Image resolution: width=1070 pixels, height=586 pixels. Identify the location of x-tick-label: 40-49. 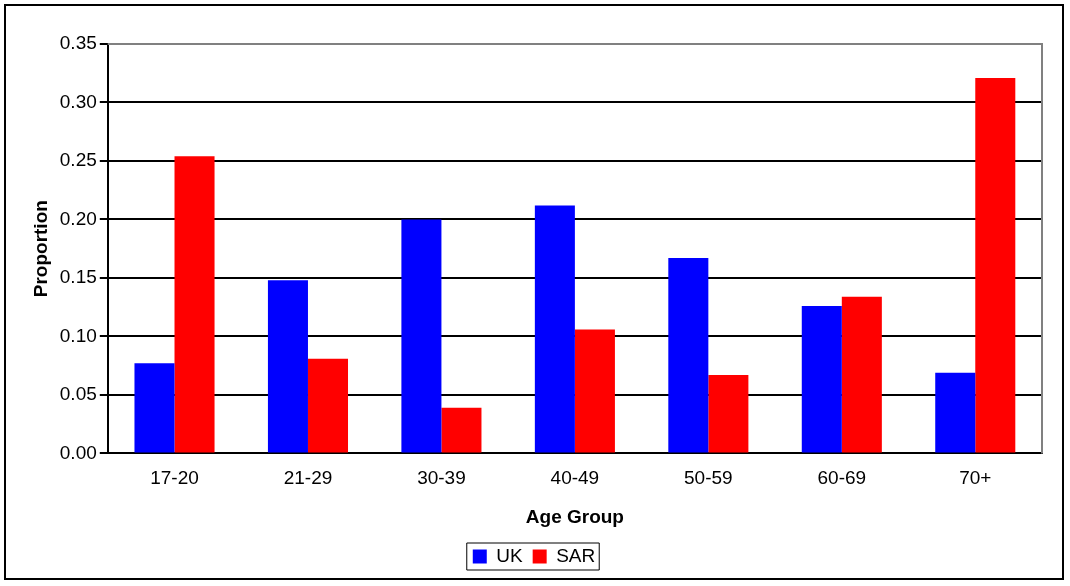
(575, 478).